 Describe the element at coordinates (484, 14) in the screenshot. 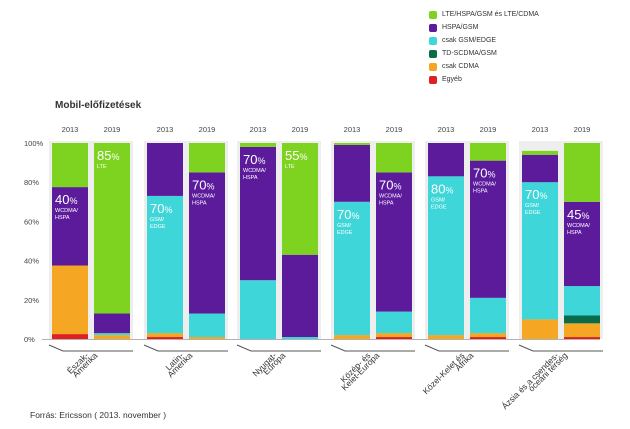

I see `legend-item: LTE/HSPA/GSM és LTE/CDMA` at that location.